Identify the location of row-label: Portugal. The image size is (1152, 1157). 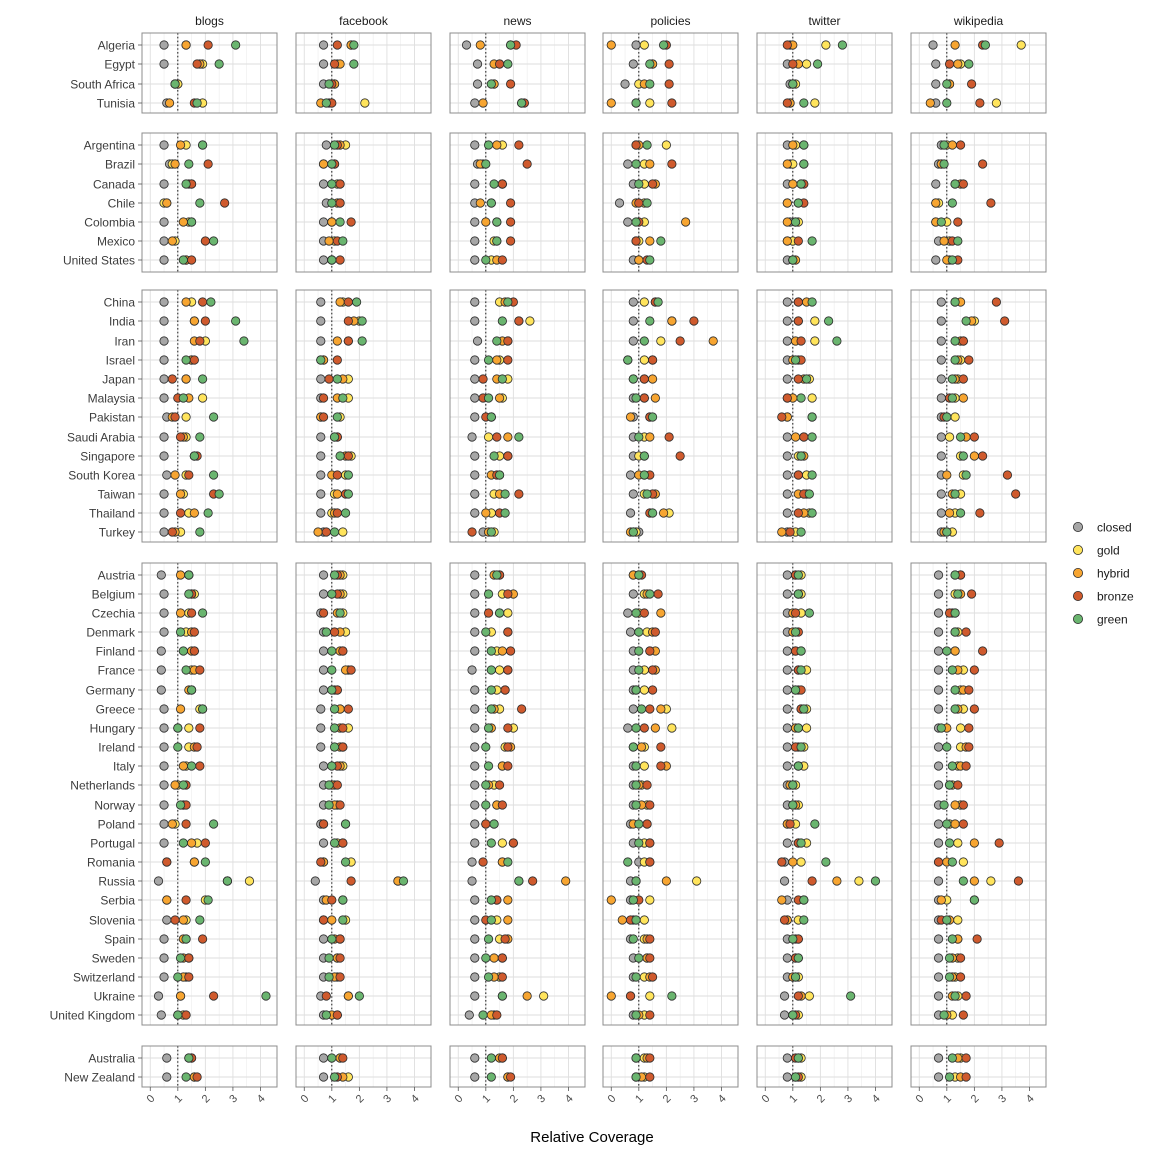
(112, 844).